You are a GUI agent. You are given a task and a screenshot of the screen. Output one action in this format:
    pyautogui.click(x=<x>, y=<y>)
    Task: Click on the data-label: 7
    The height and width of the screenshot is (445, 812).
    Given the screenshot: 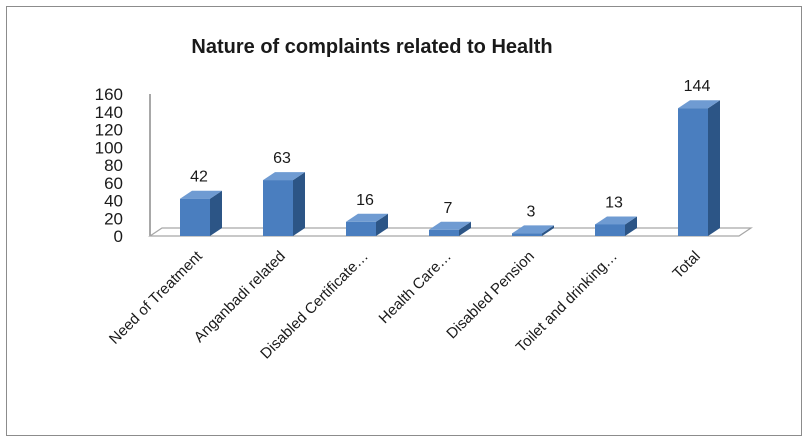 What is the action you would take?
    pyautogui.click(x=448, y=208)
    